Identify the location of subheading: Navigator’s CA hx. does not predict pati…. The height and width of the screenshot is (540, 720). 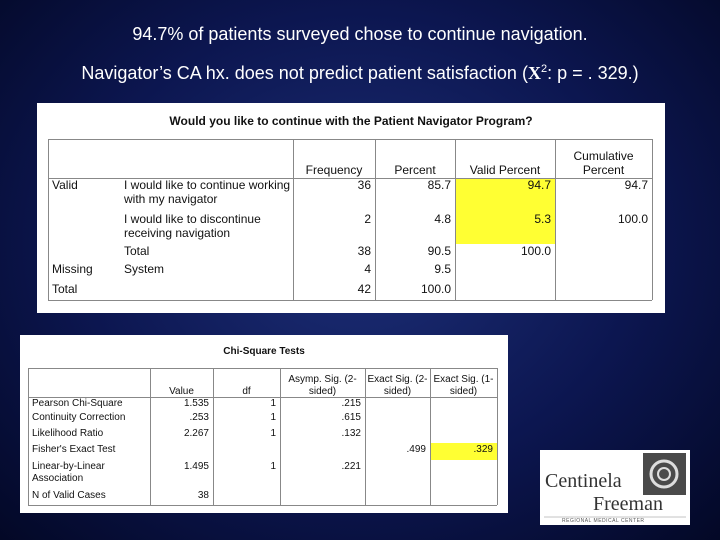
(360, 73).